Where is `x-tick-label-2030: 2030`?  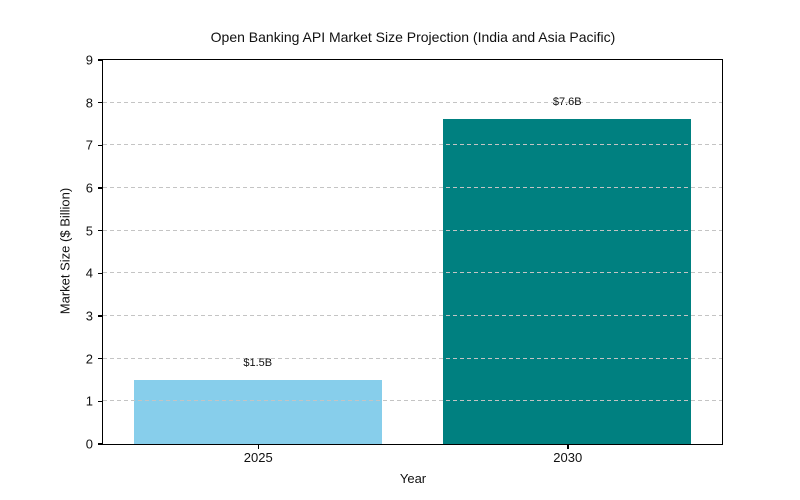 x-tick-label-2030: 2030 is located at coordinates (568, 457).